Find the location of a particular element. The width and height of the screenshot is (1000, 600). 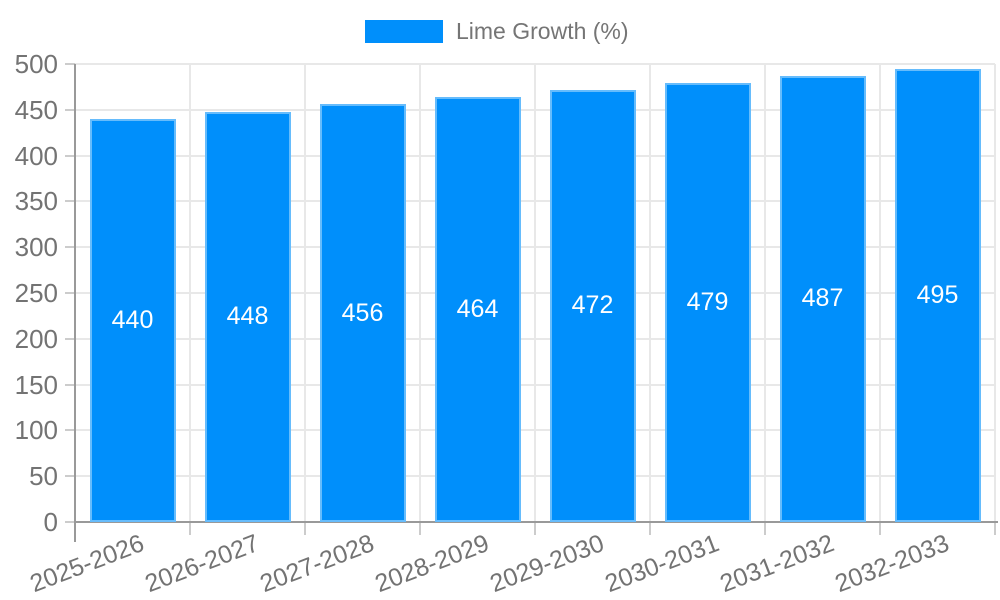

y-axis-tick-label: 150 is located at coordinates (36, 384).